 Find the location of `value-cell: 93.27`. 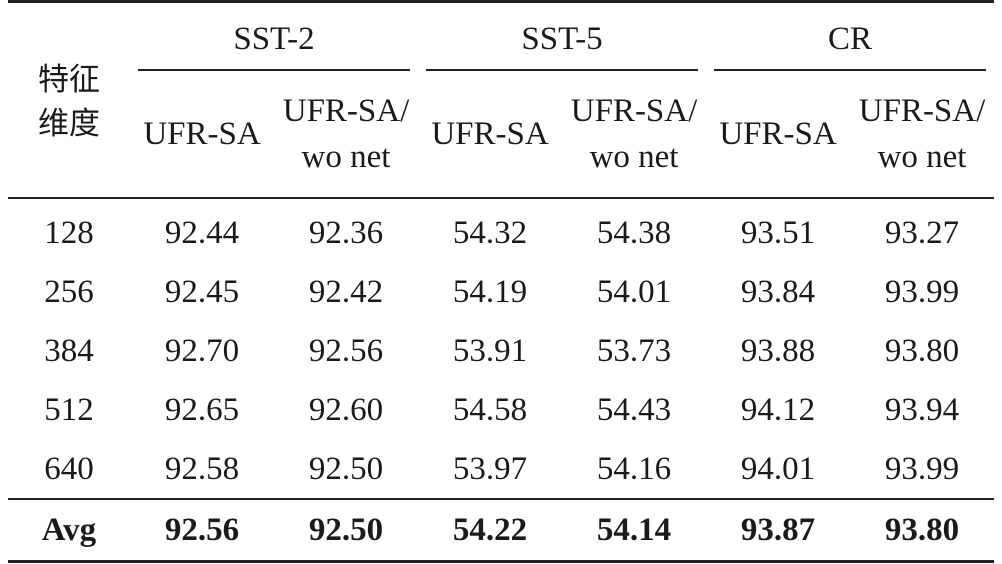

value-cell: 93.27 is located at coordinates (922, 232).